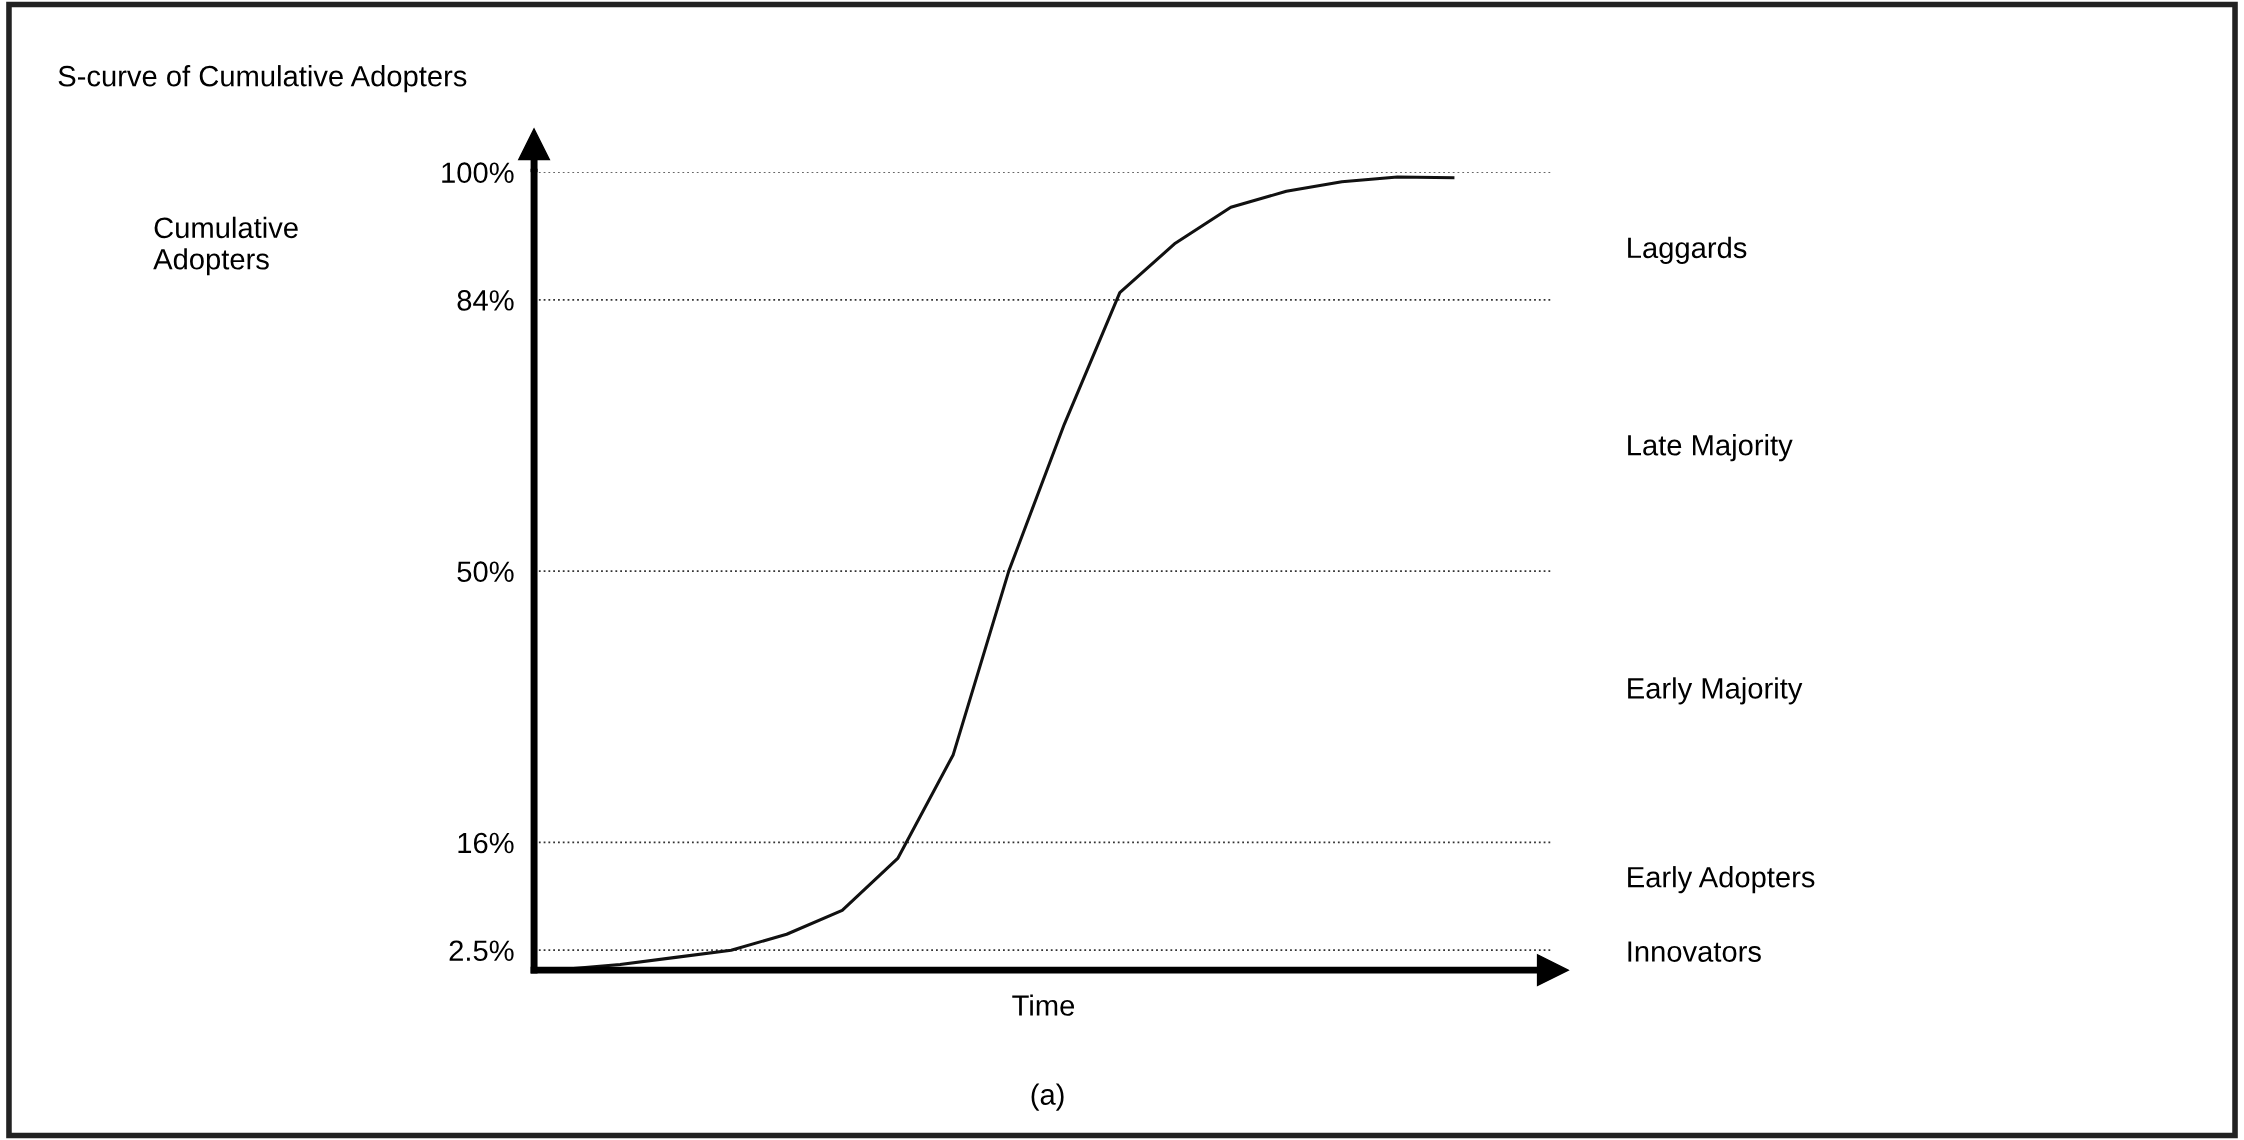 This screenshot has height=1140, width=2244. I want to click on x-axis-title: Time, so click(1043, 1005).